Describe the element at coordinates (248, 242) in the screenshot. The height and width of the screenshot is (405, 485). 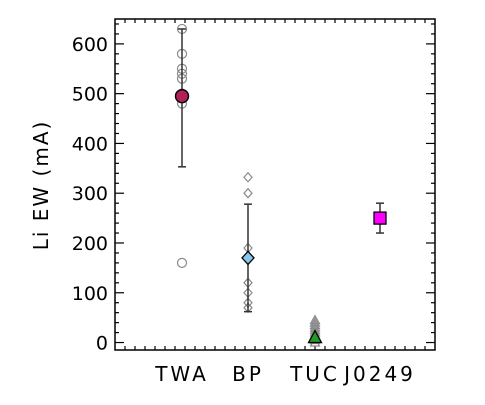
I see `group-bp` at that location.